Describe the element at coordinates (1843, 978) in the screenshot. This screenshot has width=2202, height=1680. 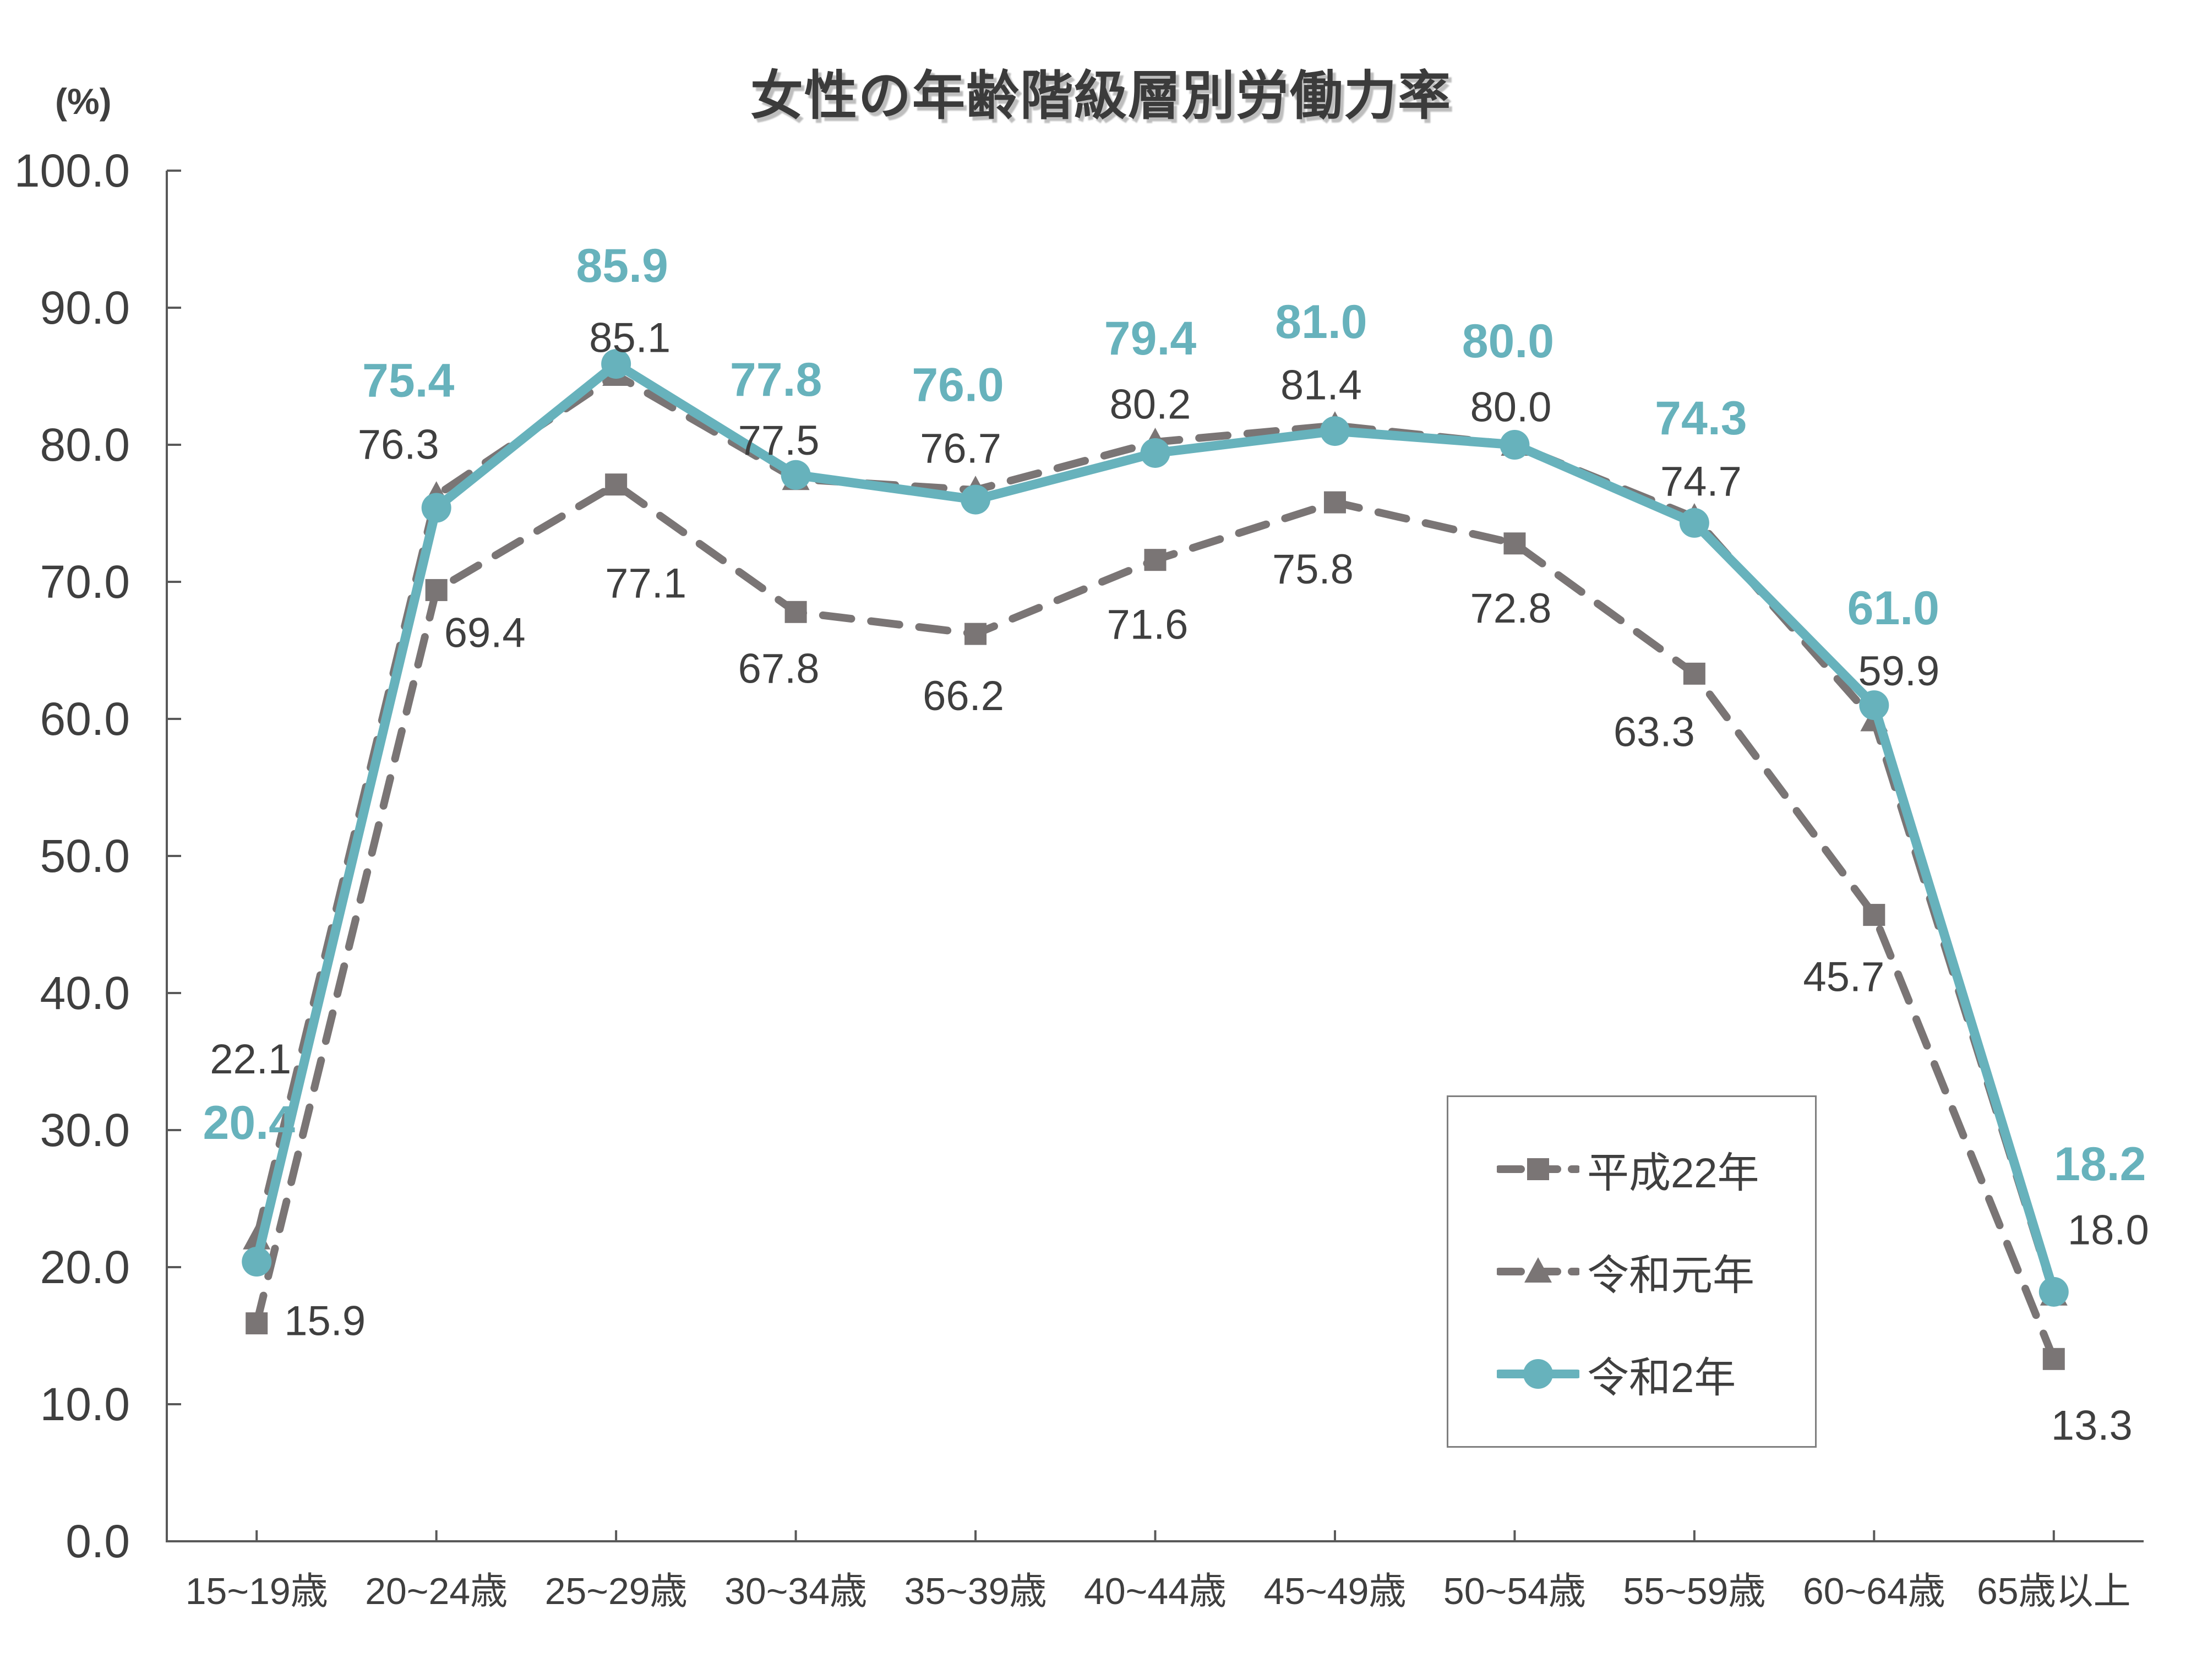
I see `data-label: 45.7` at that location.